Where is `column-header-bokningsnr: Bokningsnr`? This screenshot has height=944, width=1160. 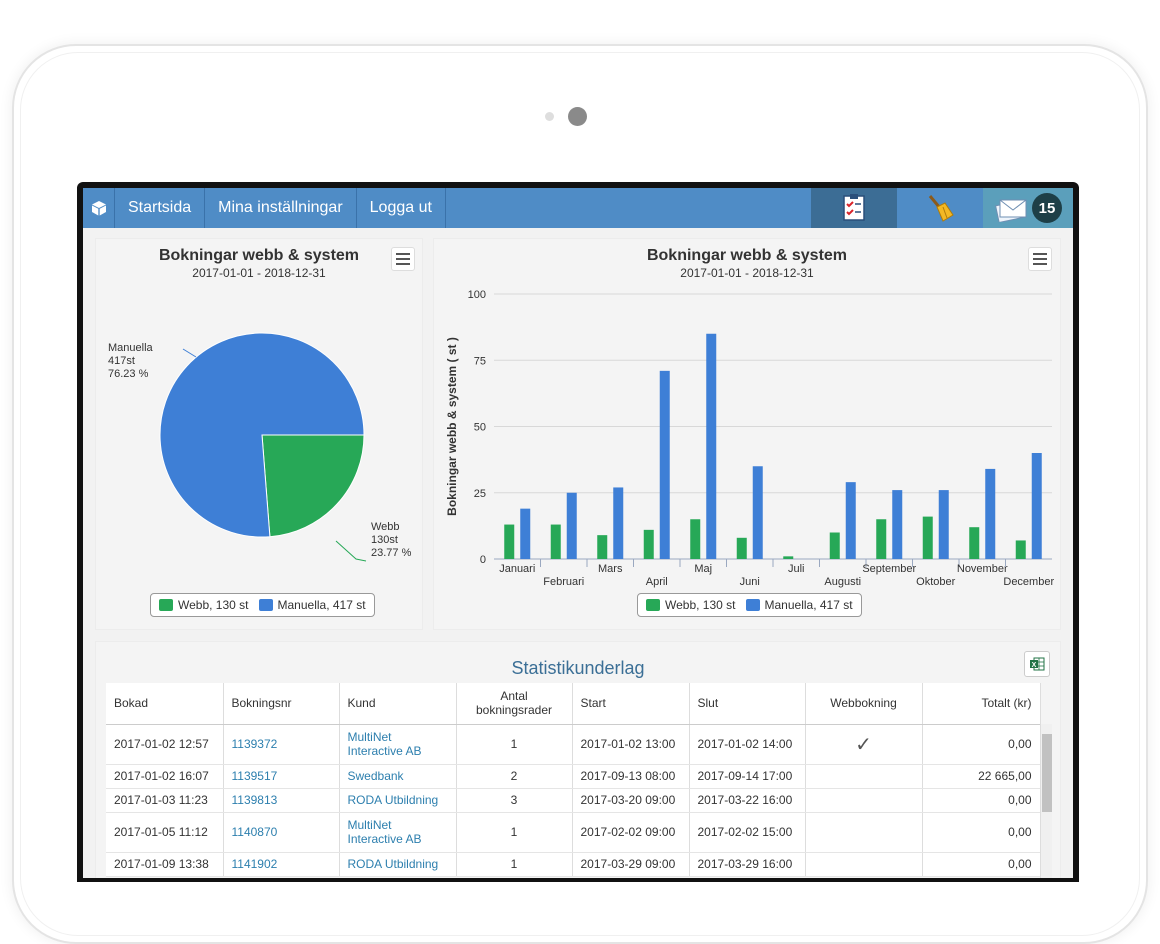
column-header-bokningsnr: Bokningsnr is located at coordinates (281, 704).